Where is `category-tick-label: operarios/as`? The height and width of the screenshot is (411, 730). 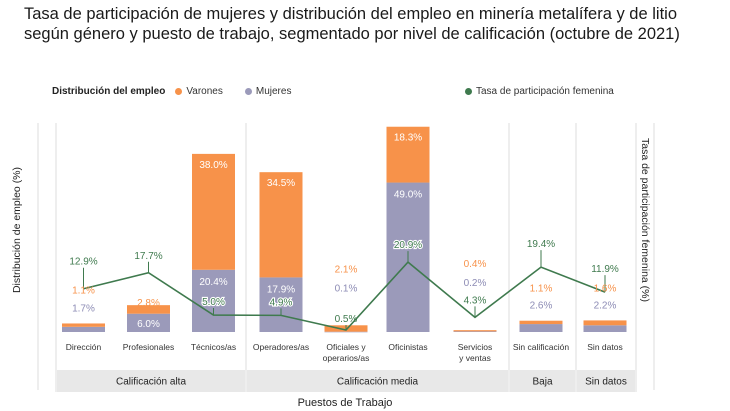 category-tick-label: operarios/as is located at coordinates (346, 358).